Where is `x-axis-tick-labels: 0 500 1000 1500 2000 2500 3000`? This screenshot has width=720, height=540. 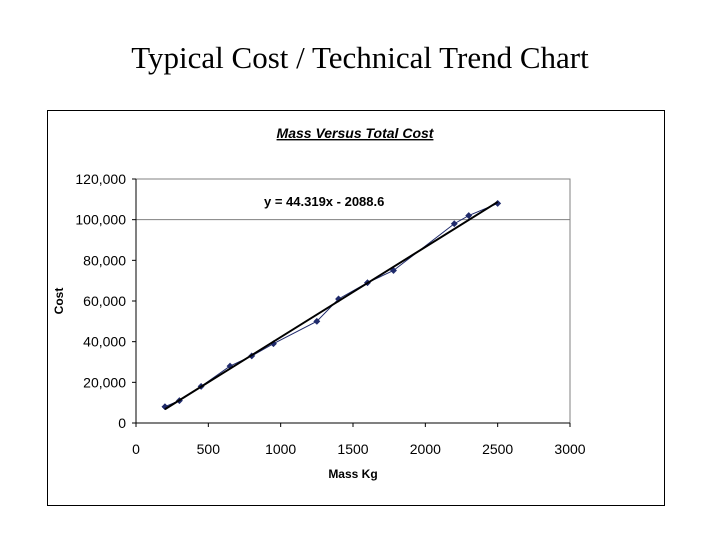 x-axis-tick-labels: 0 500 1000 1500 2000 2500 3000 is located at coordinates (359, 449).